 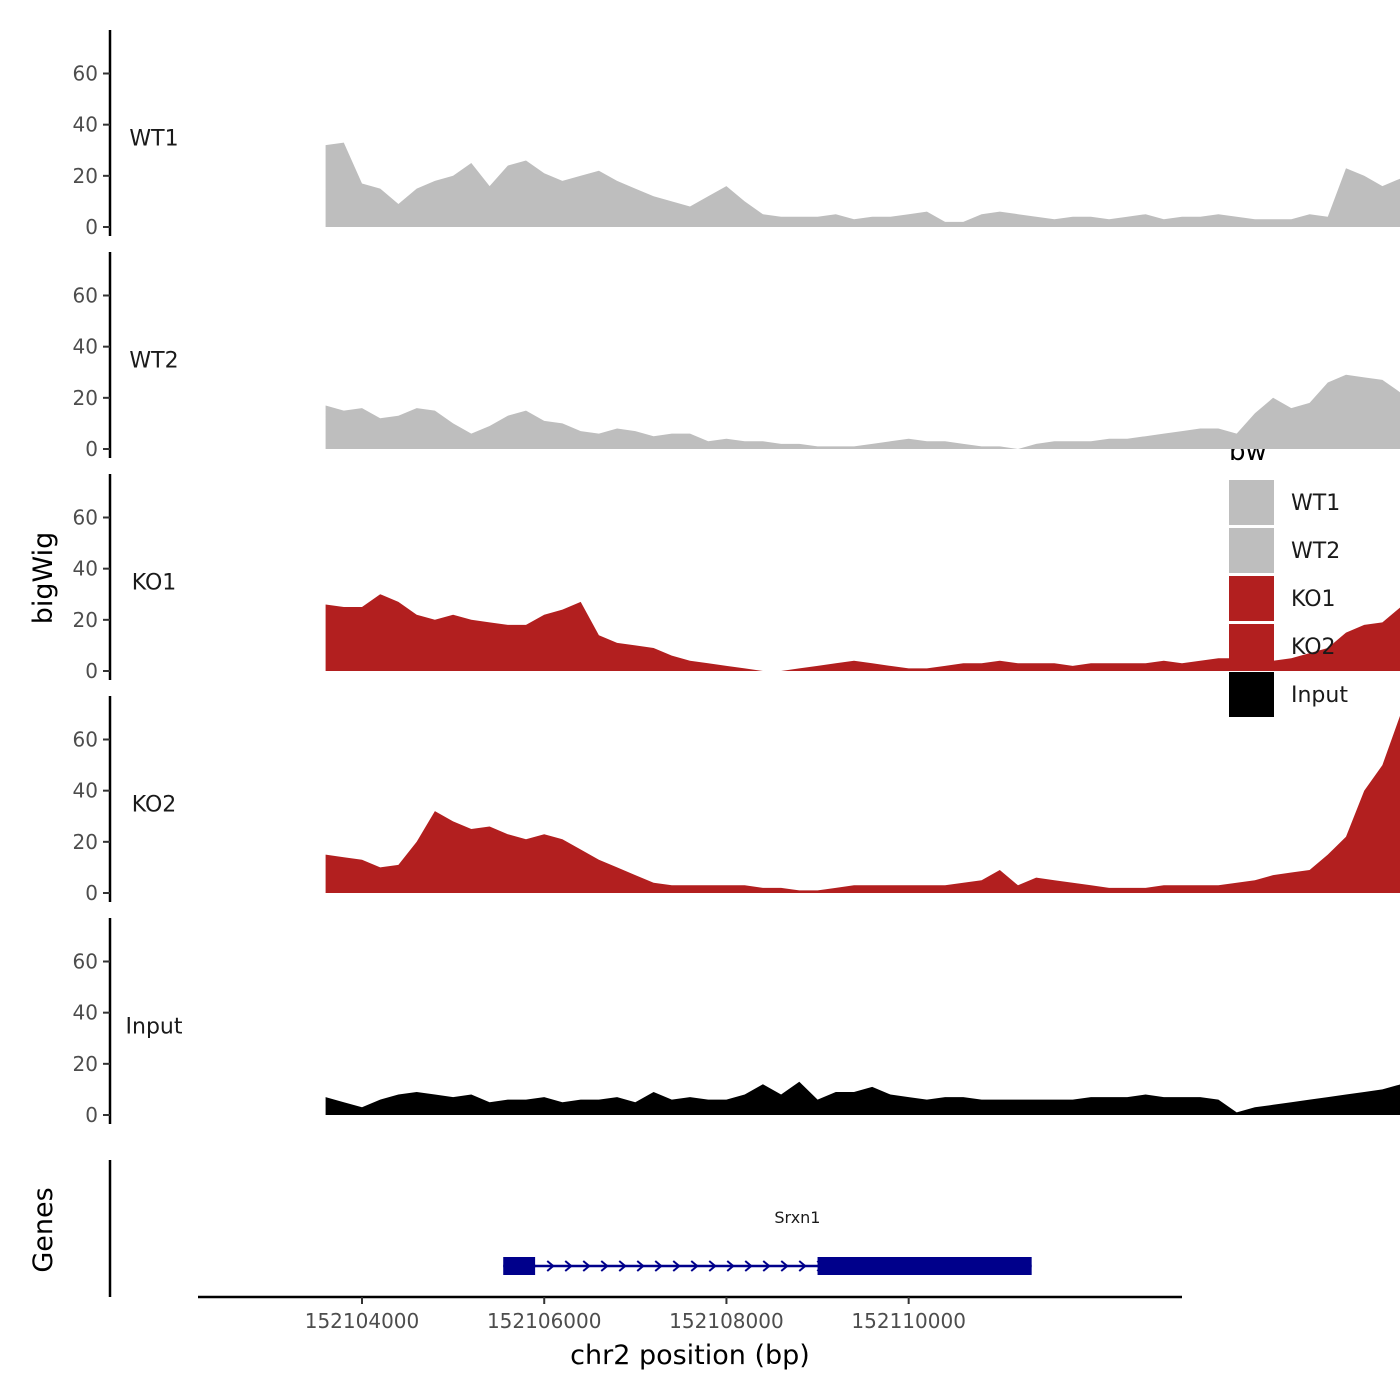 What do you see at coordinates (154, 804) in the screenshot?
I see `track-label: KO2` at bounding box center [154, 804].